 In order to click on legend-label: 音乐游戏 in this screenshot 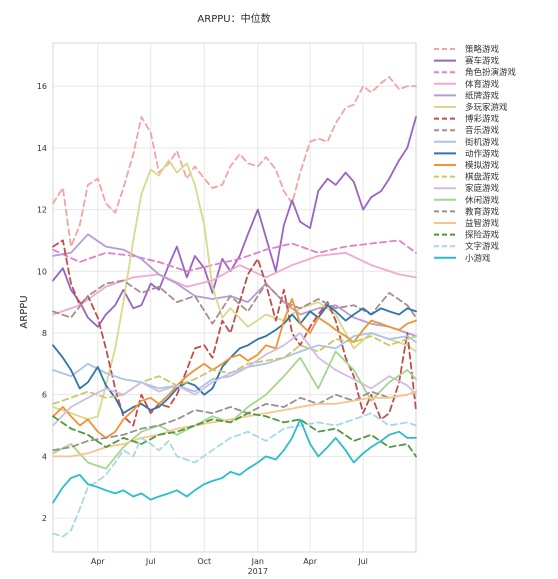, I will do `click(482, 130)`.